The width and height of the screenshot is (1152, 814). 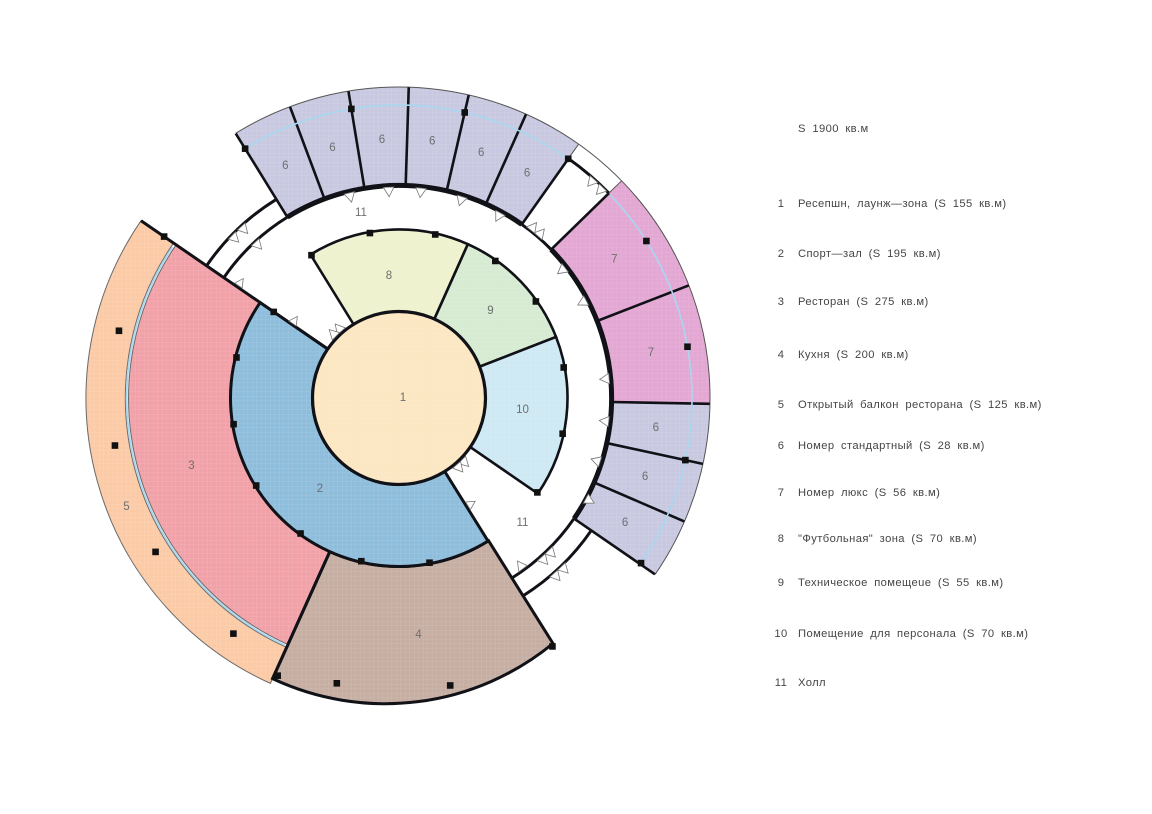 What do you see at coordinates (900, 583) in the screenshot?
I see `svg-text:Техническое помещеuе (S 55 кв.: Техническое помещеuе (S 55 кв.м)` at bounding box center [900, 583].